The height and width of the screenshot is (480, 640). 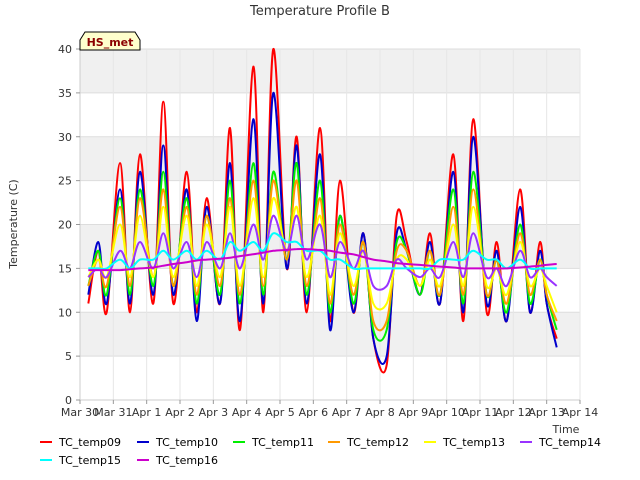 What do you see at coordinates (319, 11) in the screenshot?
I see `chart-title: Temperature Profile B` at bounding box center [319, 11].